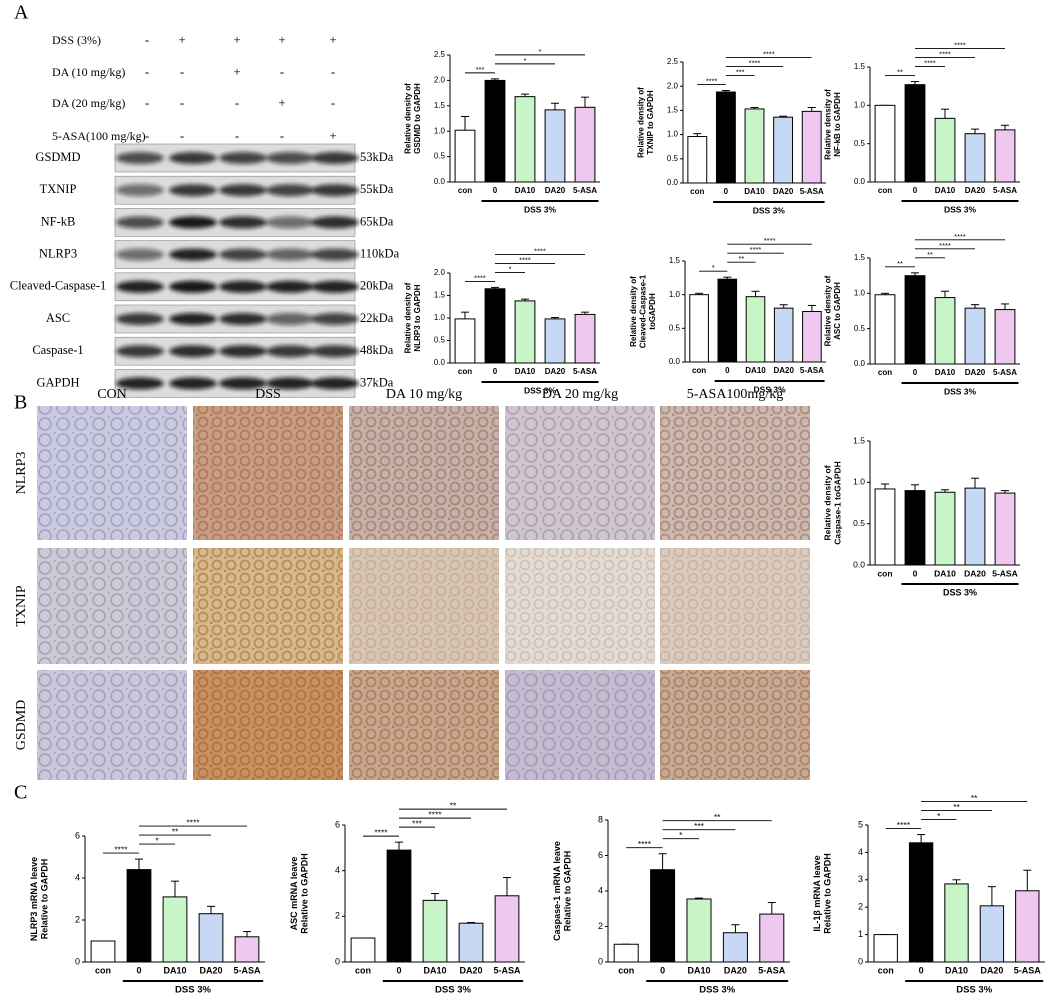 The height and width of the screenshot is (998, 1052). What do you see at coordinates (828, 310) in the screenshot?
I see `y-axis-label: Relative density of` at bounding box center [828, 310].